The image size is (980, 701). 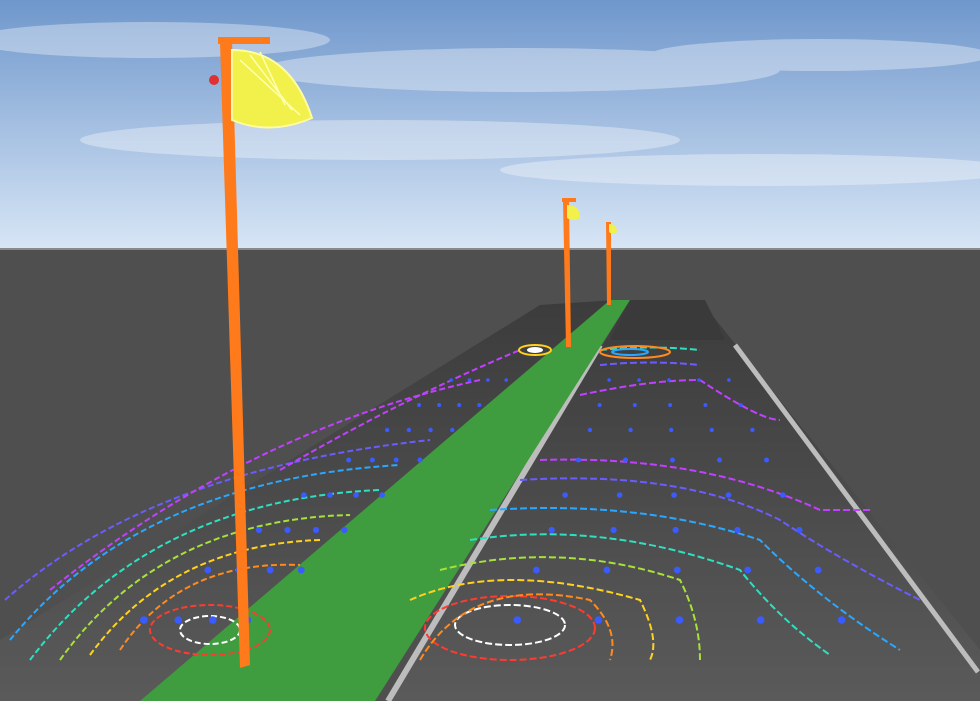 I want to click on far-hotspots, so click(x=594, y=351).